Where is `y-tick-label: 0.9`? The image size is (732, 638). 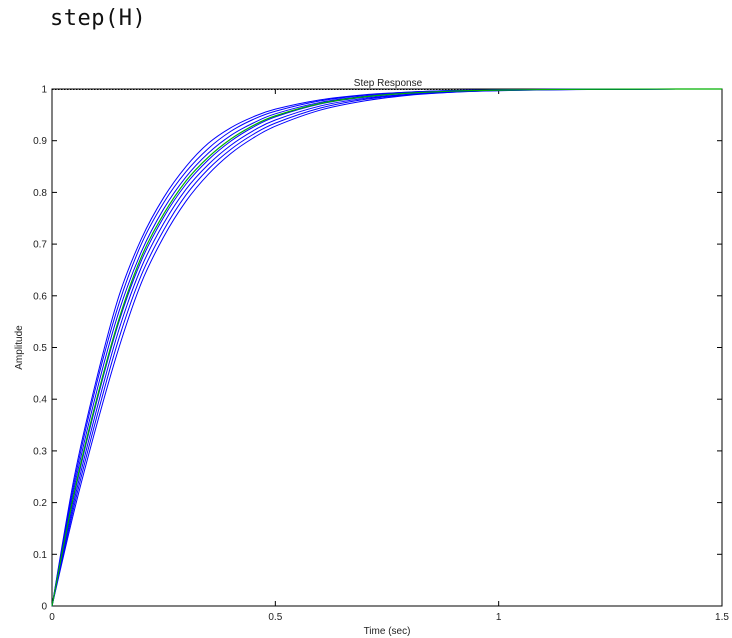 y-tick-label: 0.9 is located at coordinates (40, 141).